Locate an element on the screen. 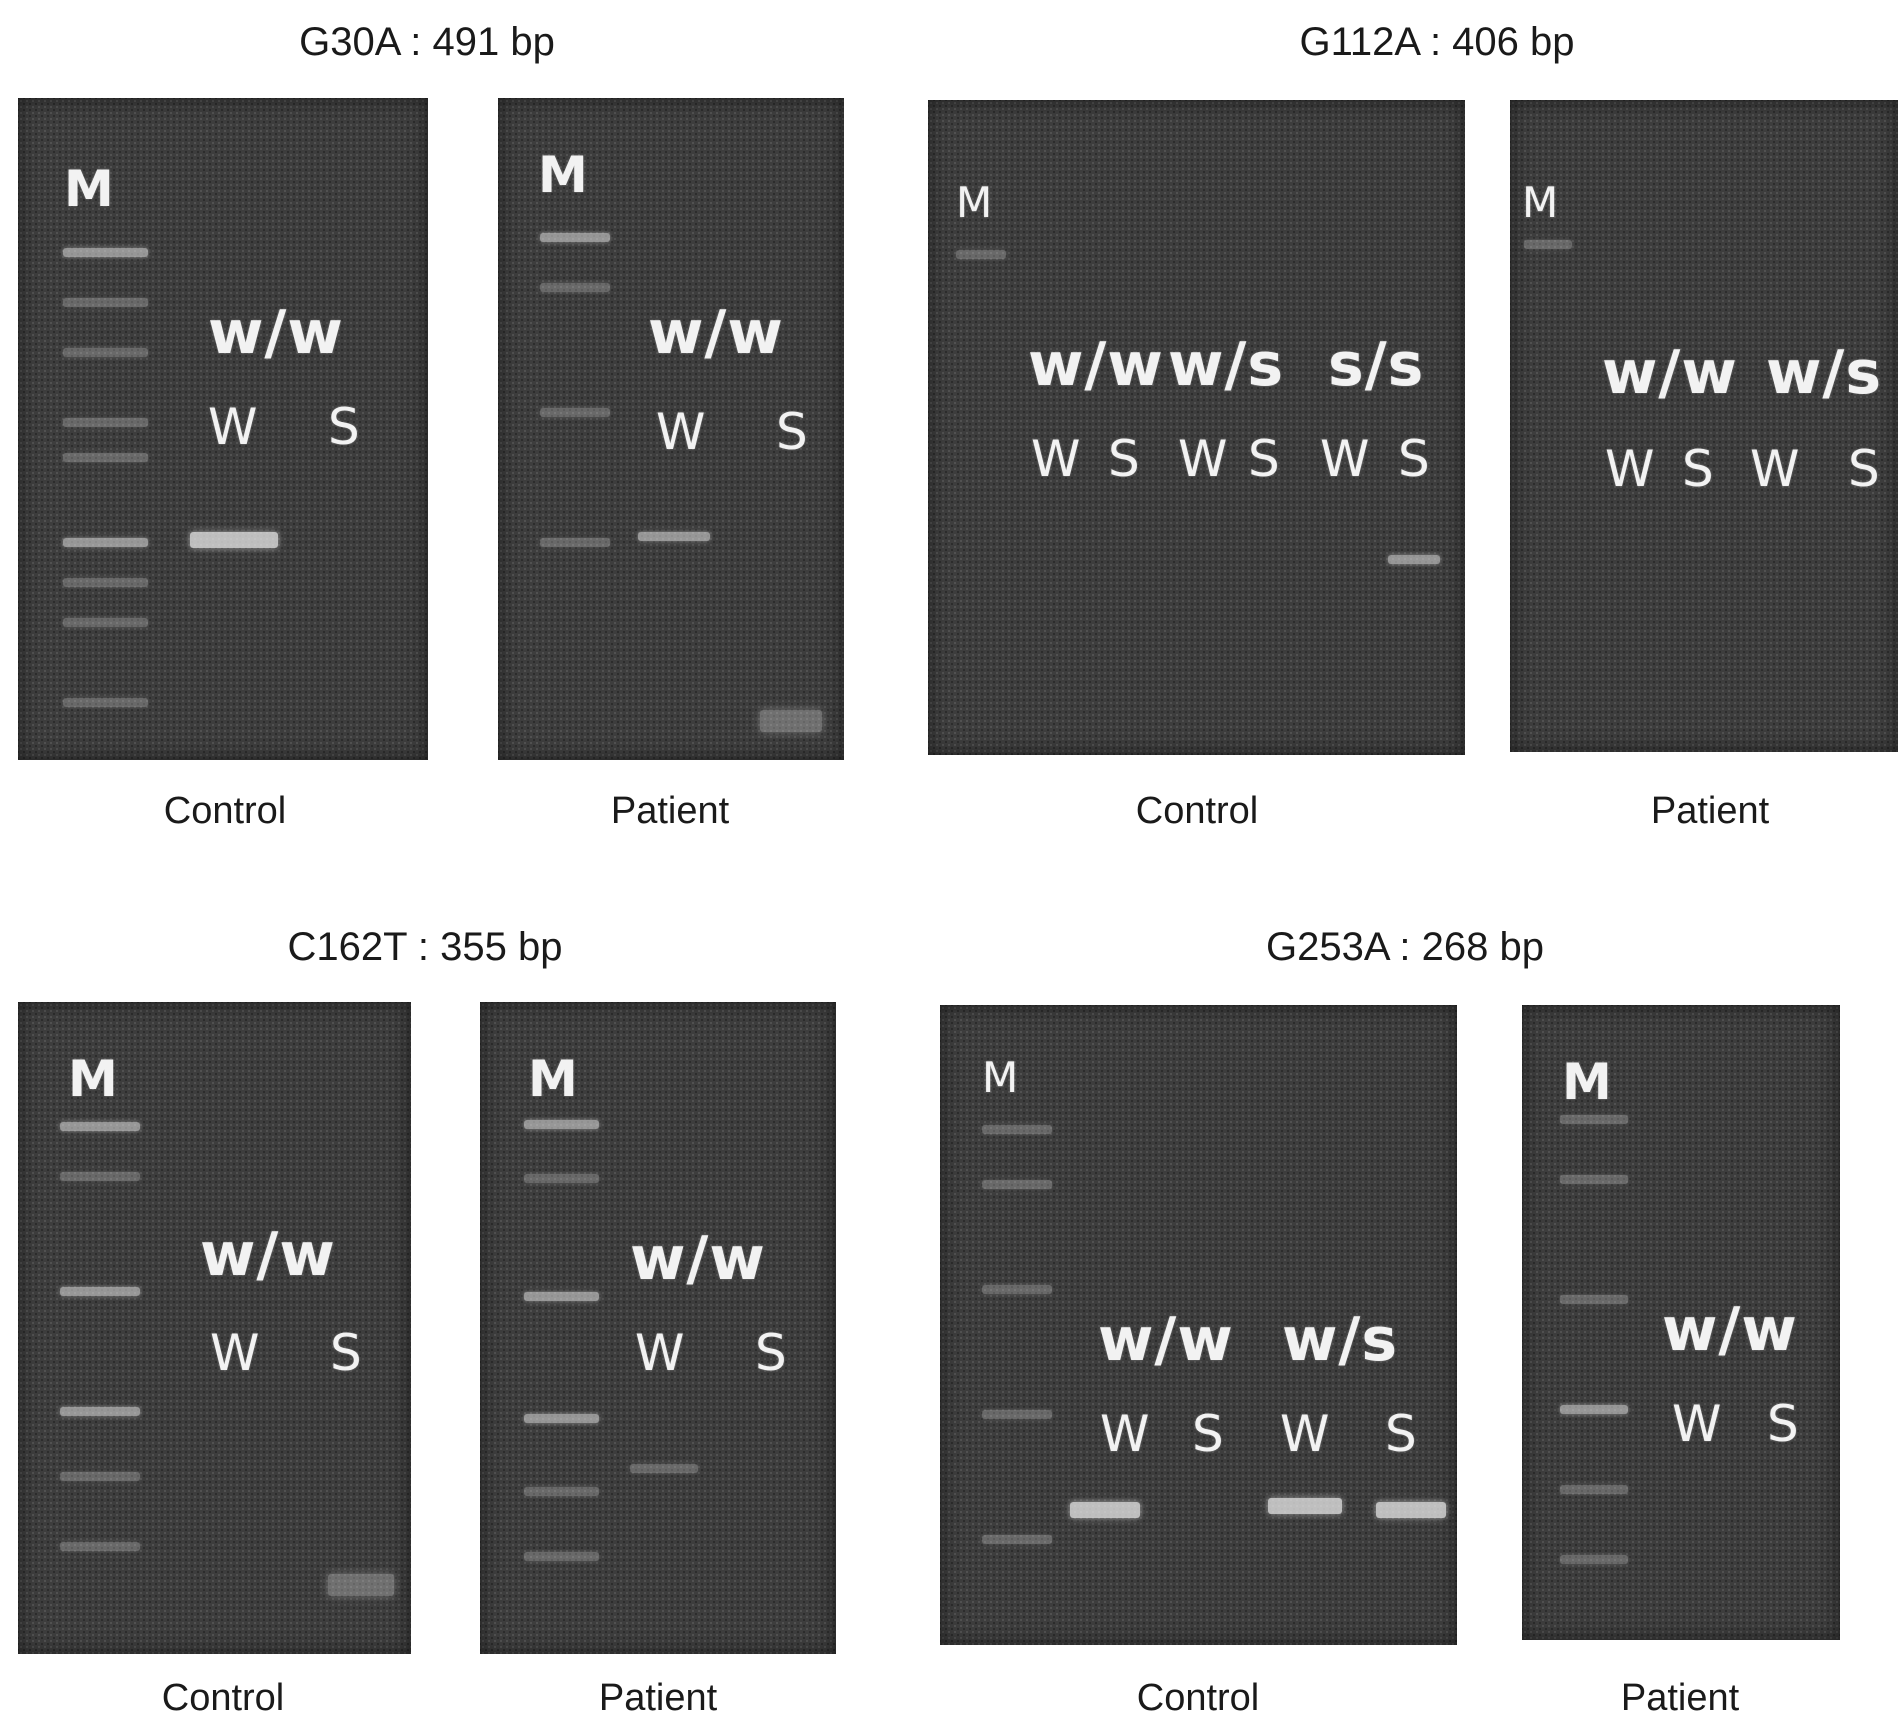 The image size is (1898, 1720). gel-c162t-patient: M w/w W S is located at coordinates (658, 1328).